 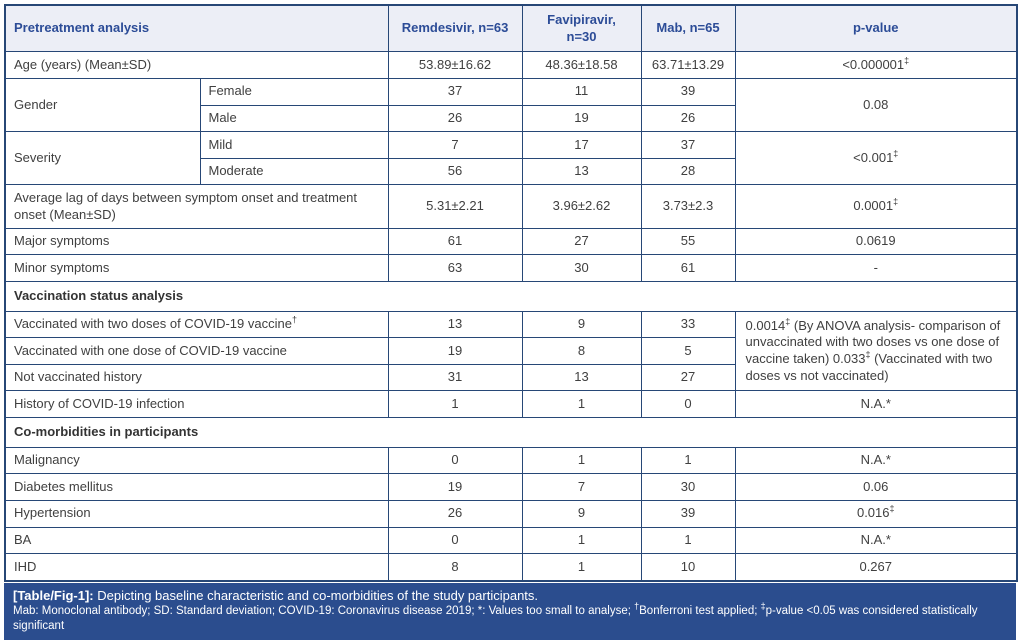 I want to click on col-header-favipiravir: Favipiravir, n=30, so click(x=581, y=28).